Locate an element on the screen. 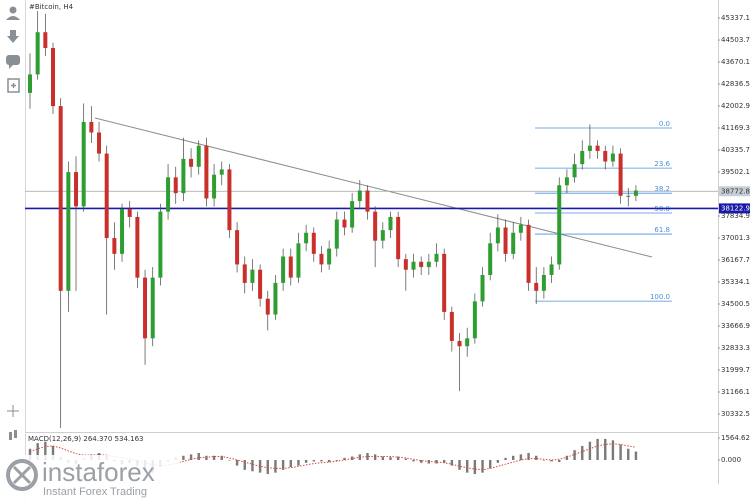  brand-name: instaforex is located at coordinates (98, 472).